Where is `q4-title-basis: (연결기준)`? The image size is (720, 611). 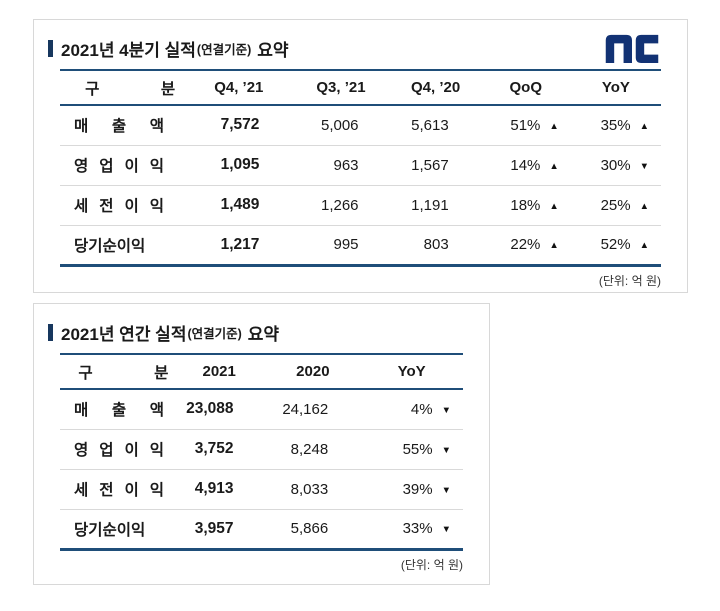
q4-title-basis: (연결기준) is located at coordinates (224, 49).